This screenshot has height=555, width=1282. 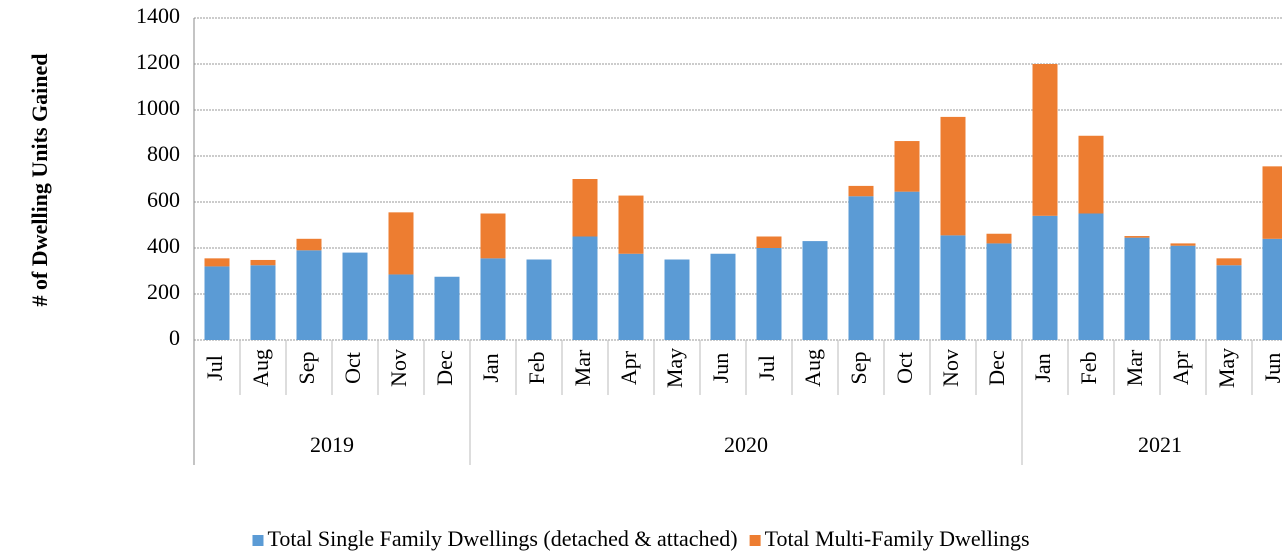 I want to click on y-axis-title: # of Dwelling Units Gained, so click(x=39, y=179).